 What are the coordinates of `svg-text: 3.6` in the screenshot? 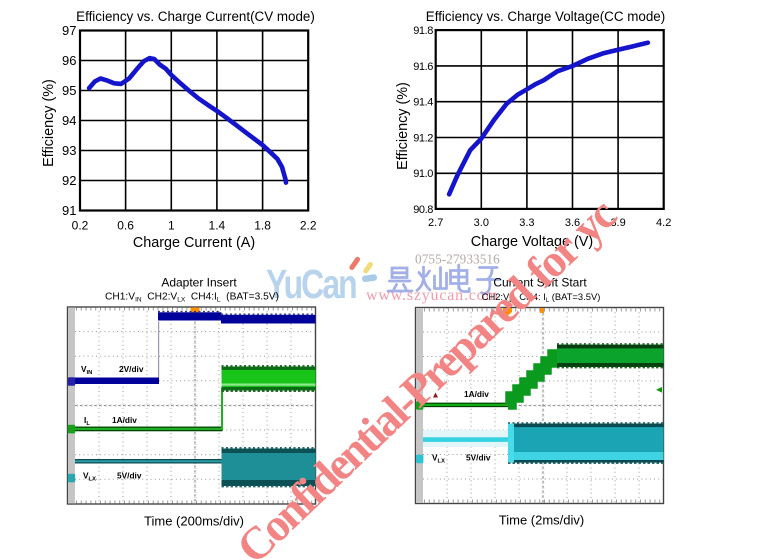 It's located at (572, 223).